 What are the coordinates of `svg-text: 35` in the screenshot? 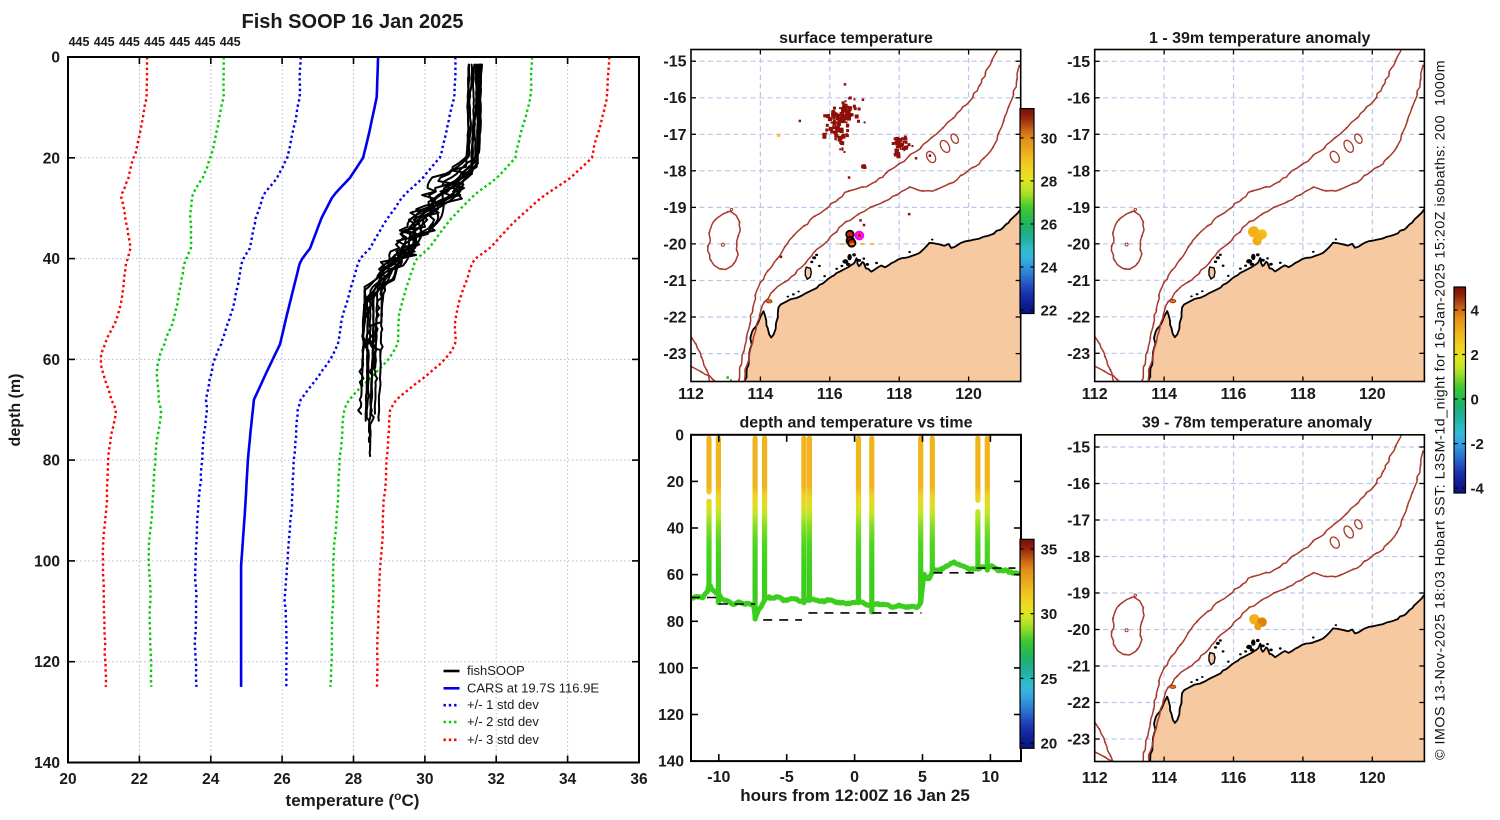 It's located at (1049, 550).